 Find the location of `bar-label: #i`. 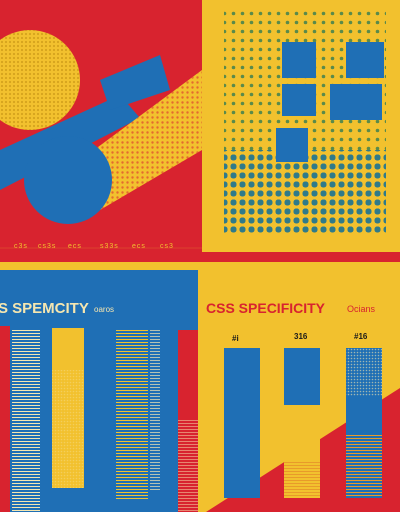

bar-label: #i is located at coordinates (235, 338).